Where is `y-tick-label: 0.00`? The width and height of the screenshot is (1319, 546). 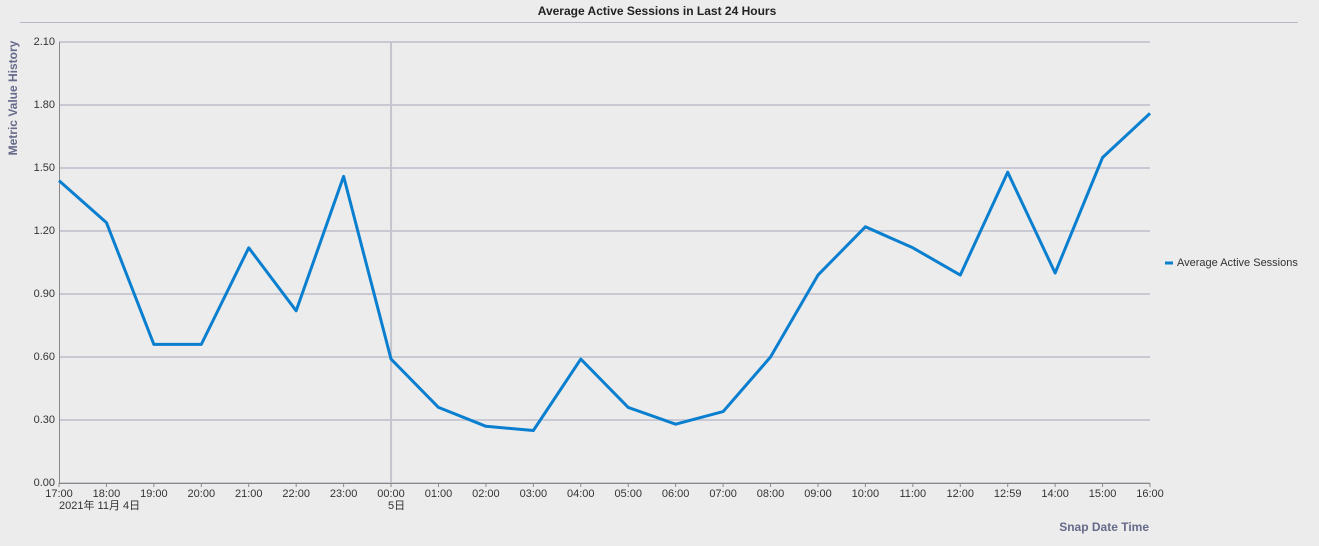 y-tick-label: 0.00 is located at coordinates (44, 483).